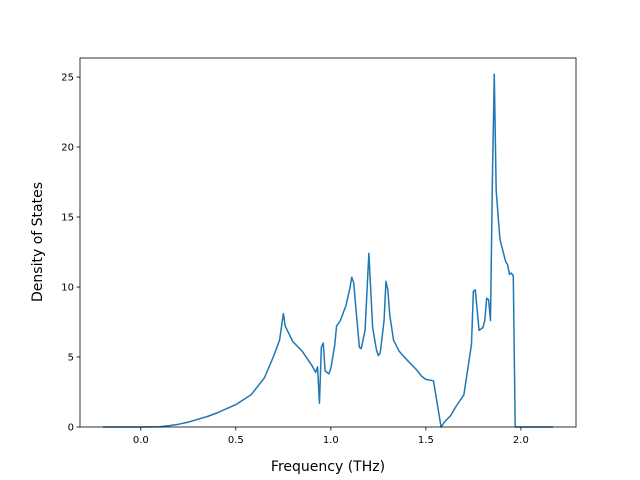  What do you see at coordinates (141, 440) in the screenshot?
I see `x-tick-label: 0.0` at bounding box center [141, 440].